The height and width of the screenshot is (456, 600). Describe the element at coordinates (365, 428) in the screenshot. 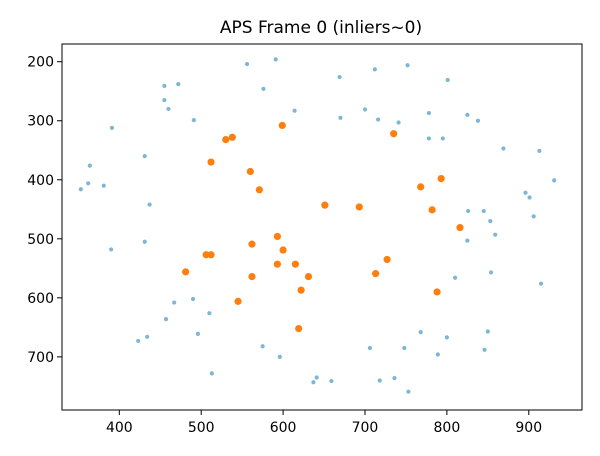

I see `x-tick-label-700: 700` at that location.